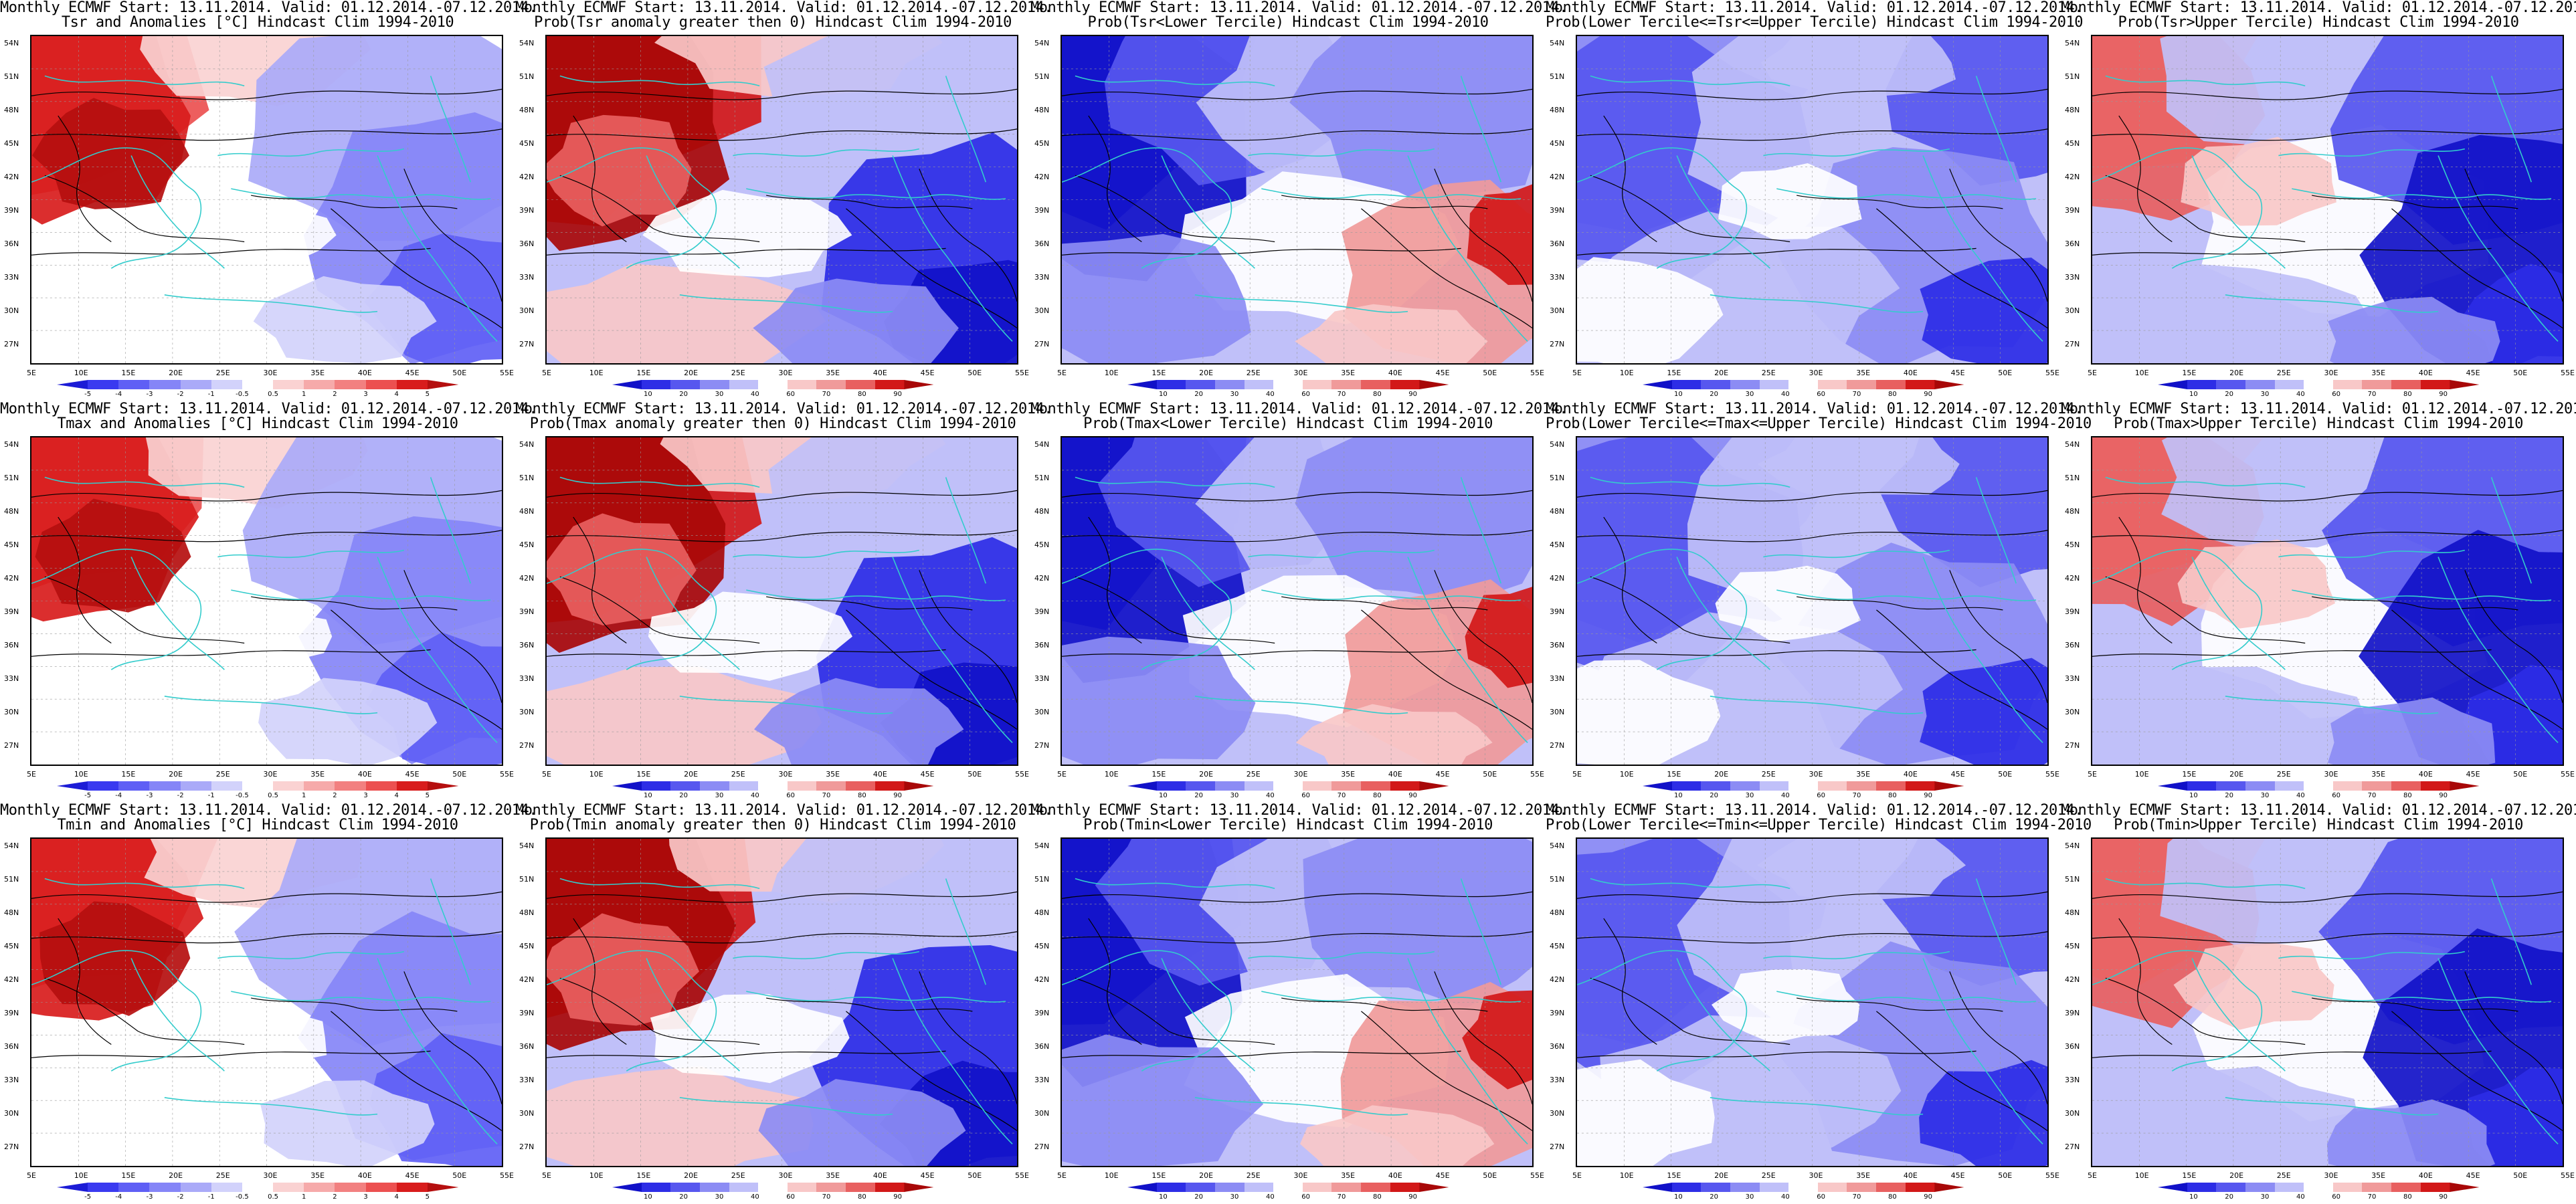  Describe the element at coordinates (1557, 177) in the screenshot. I see `latitude-label: 42N` at that location.